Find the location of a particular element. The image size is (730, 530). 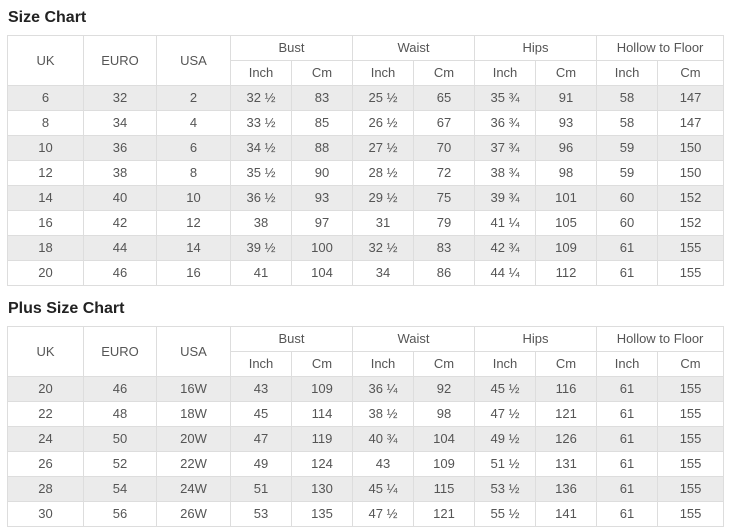

table-cell: 27 ½ is located at coordinates (383, 148).